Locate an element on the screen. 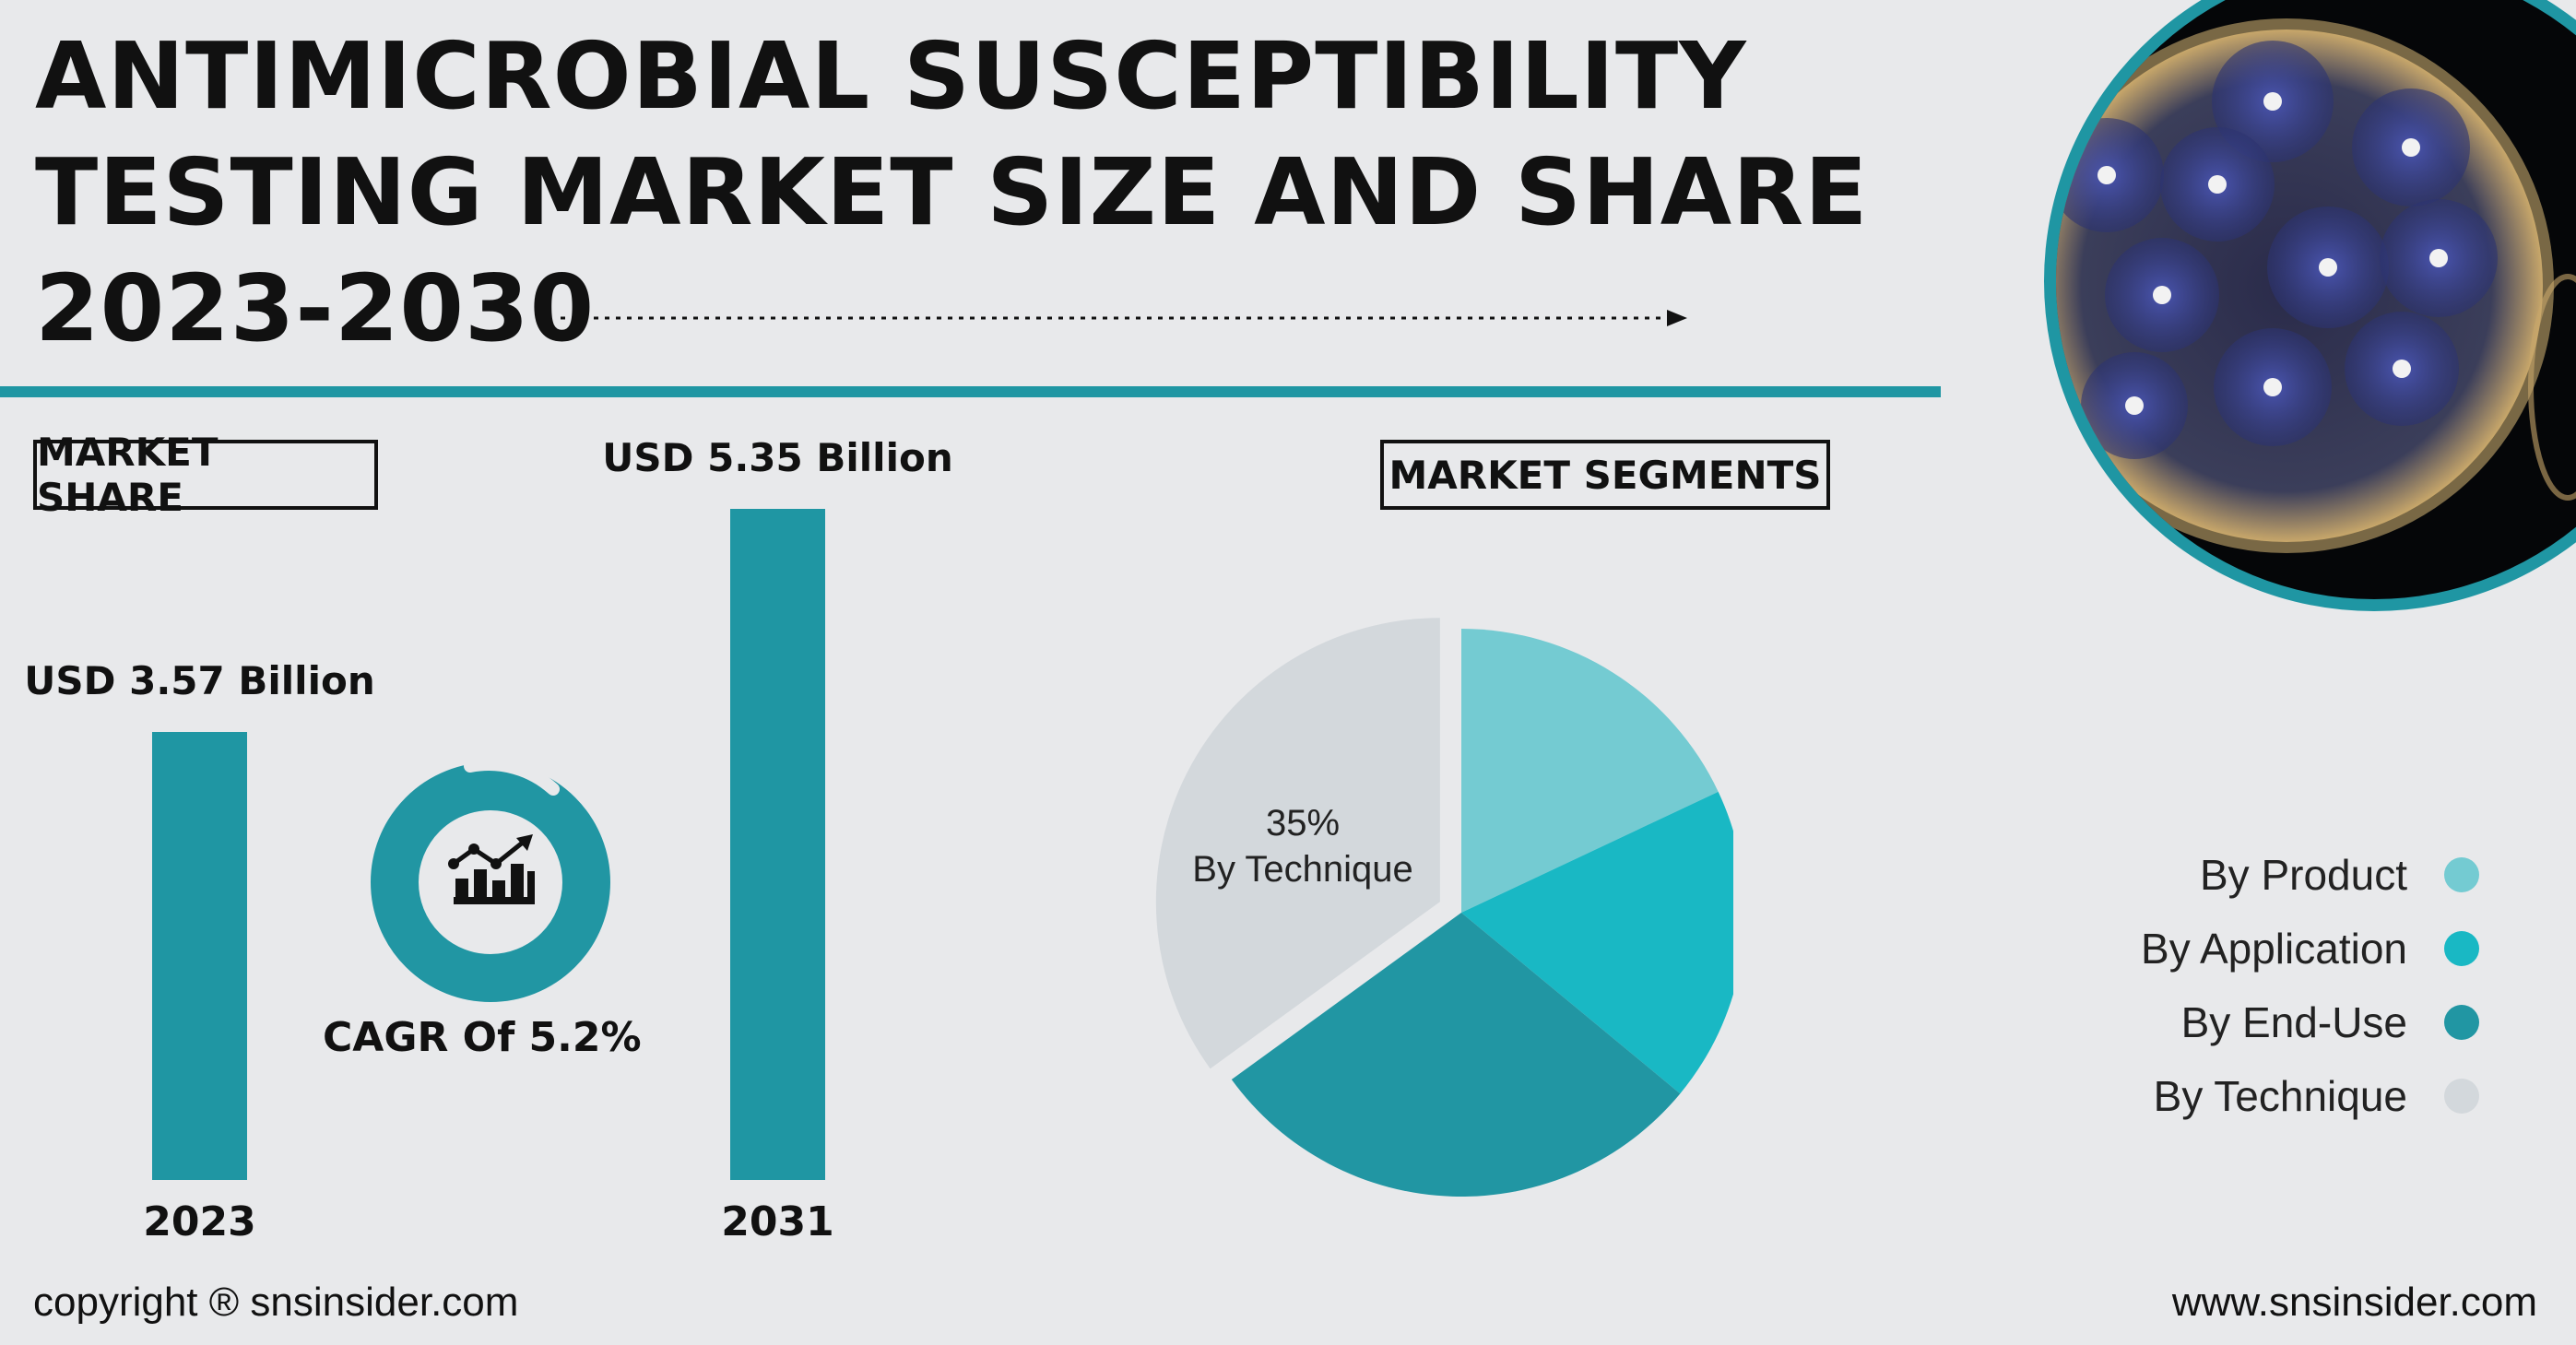 This screenshot has width=2576, height=1345. market-share-label: MARKET SHARE is located at coordinates (205, 475).